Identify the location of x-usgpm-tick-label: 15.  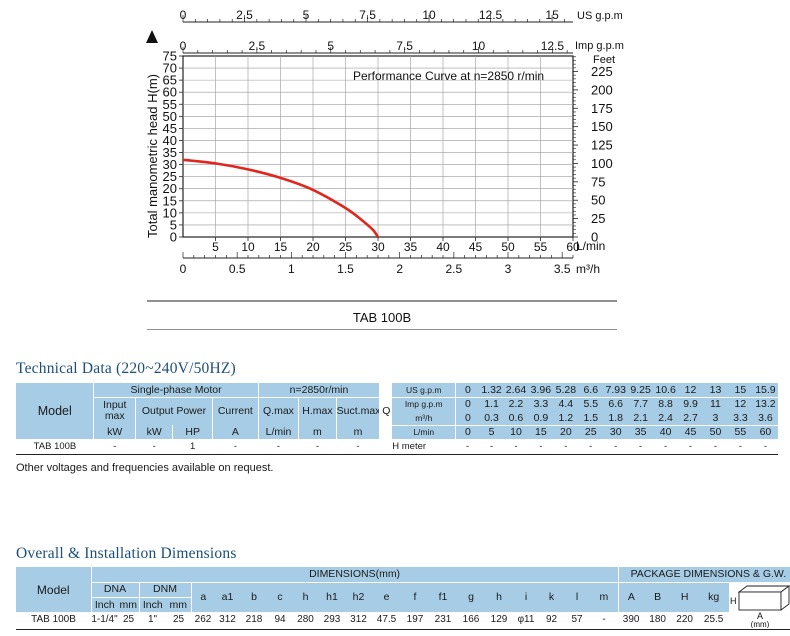
(552, 15).